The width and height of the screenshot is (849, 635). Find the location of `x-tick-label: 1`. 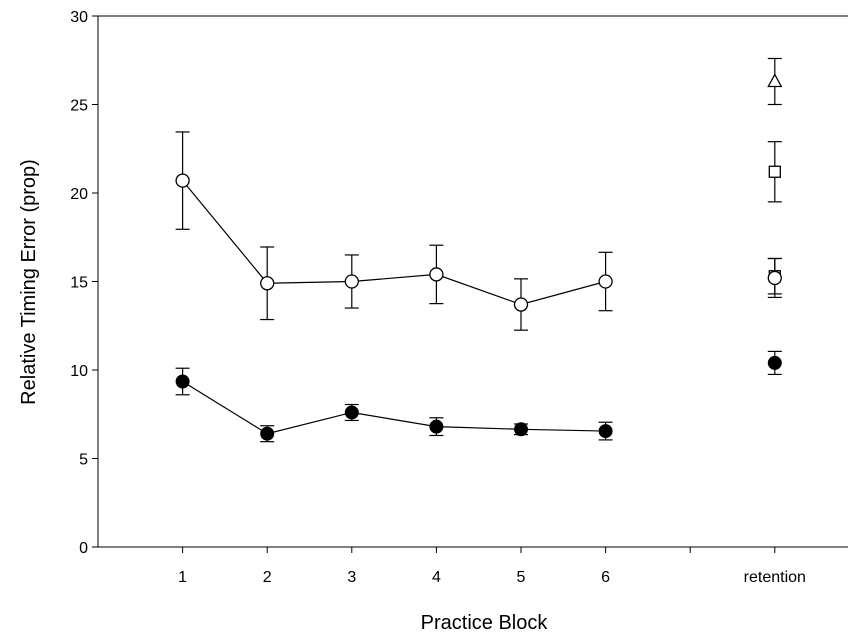

x-tick-label: 1 is located at coordinates (182, 577).